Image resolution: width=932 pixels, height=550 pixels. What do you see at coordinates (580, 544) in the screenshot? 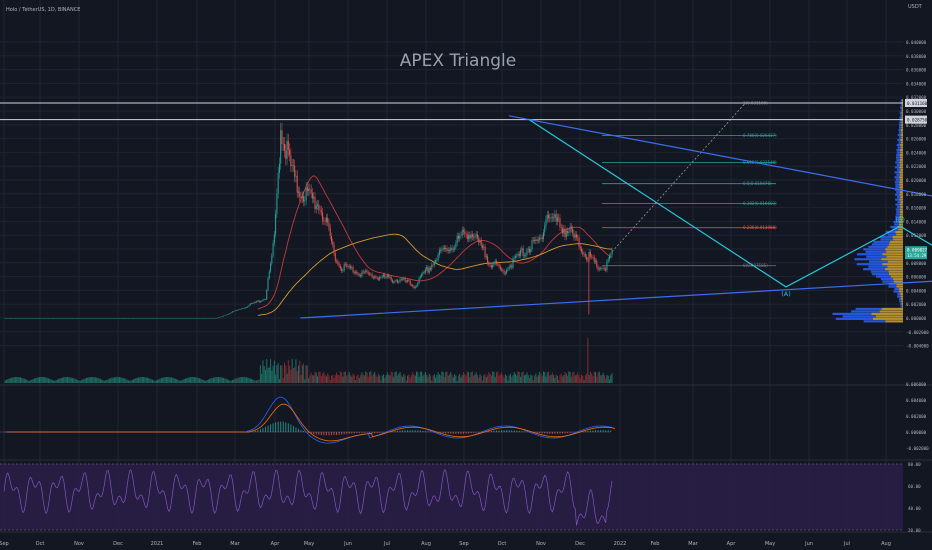
I see `time-tick-label: Dec` at bounding box center [580, 544].